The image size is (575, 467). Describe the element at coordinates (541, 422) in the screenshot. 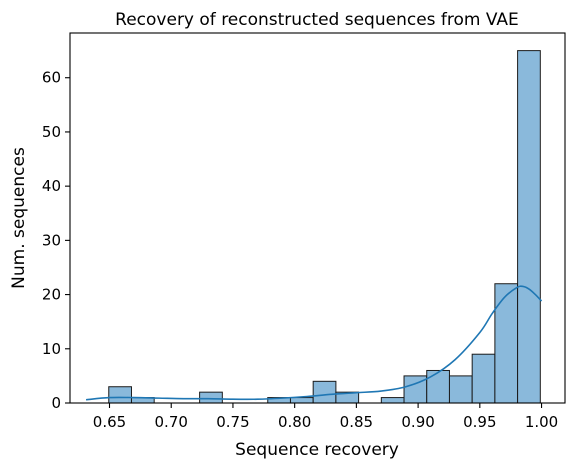

I see `x-tick-label: 1.00` at that location.